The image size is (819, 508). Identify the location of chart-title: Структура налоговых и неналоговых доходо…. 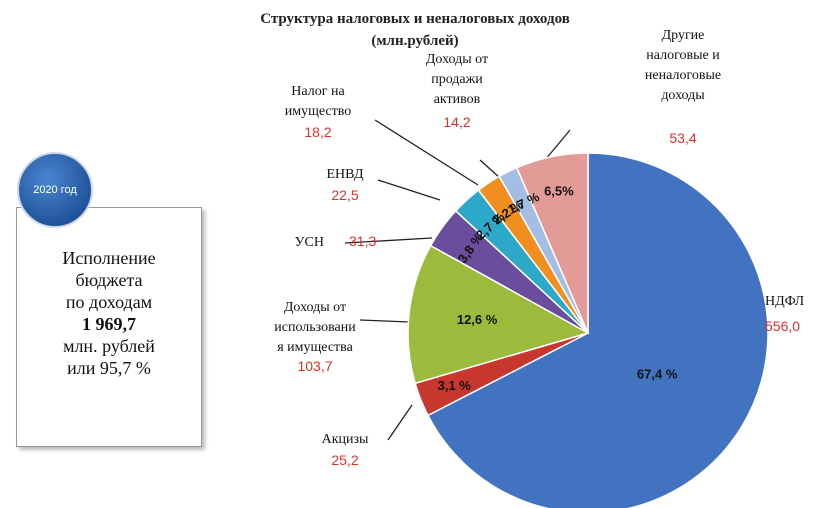
(415, 30).